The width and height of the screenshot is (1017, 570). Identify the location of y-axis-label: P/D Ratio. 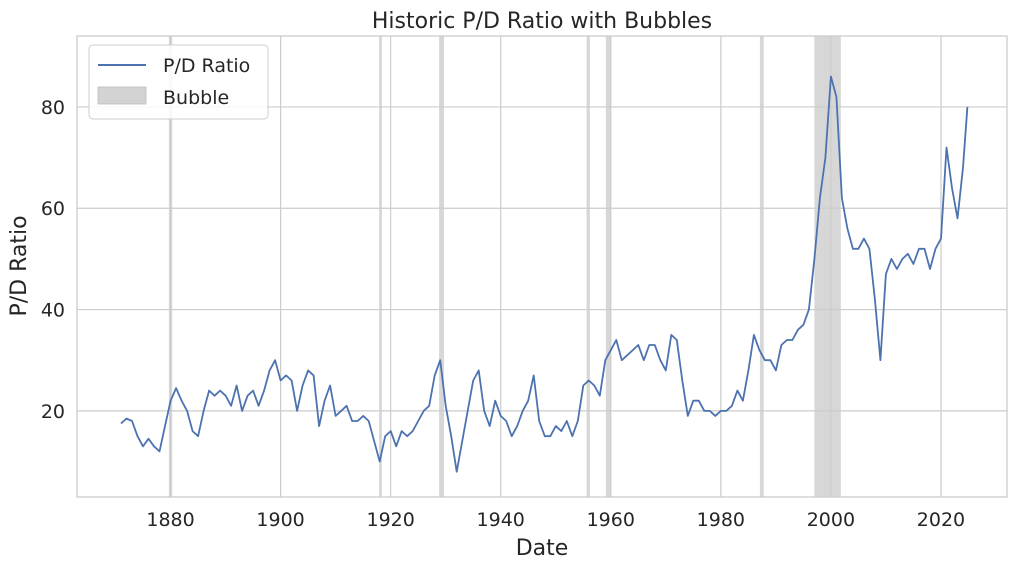
(19, 265).